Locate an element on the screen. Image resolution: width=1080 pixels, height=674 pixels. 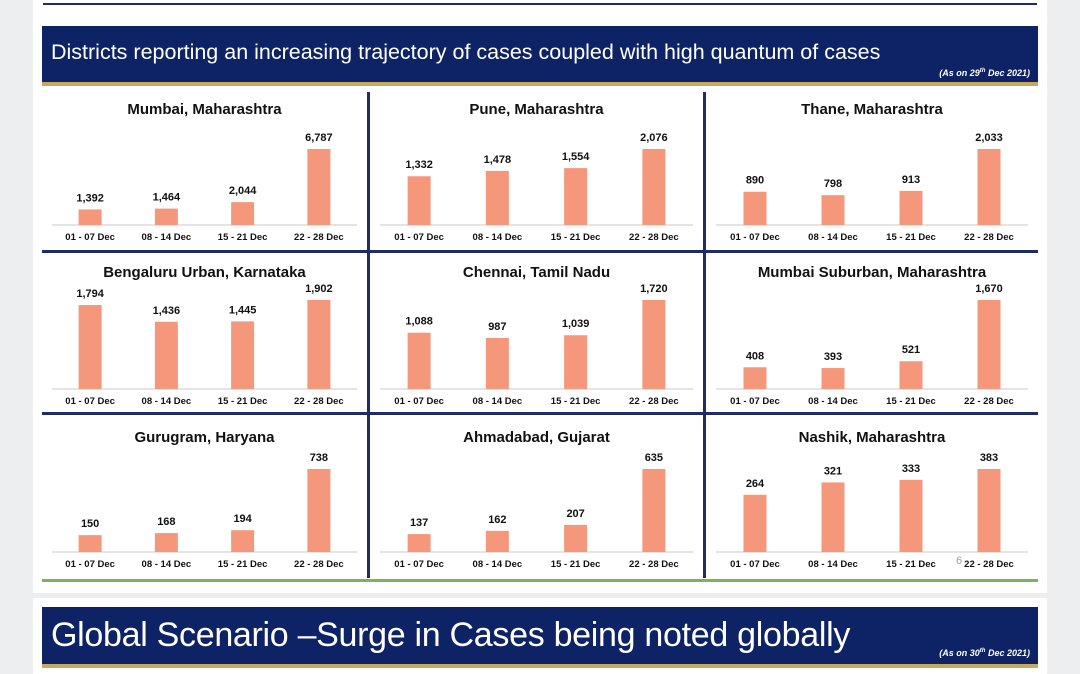
data-label: 1,392 is located at coordinates (90, 198).